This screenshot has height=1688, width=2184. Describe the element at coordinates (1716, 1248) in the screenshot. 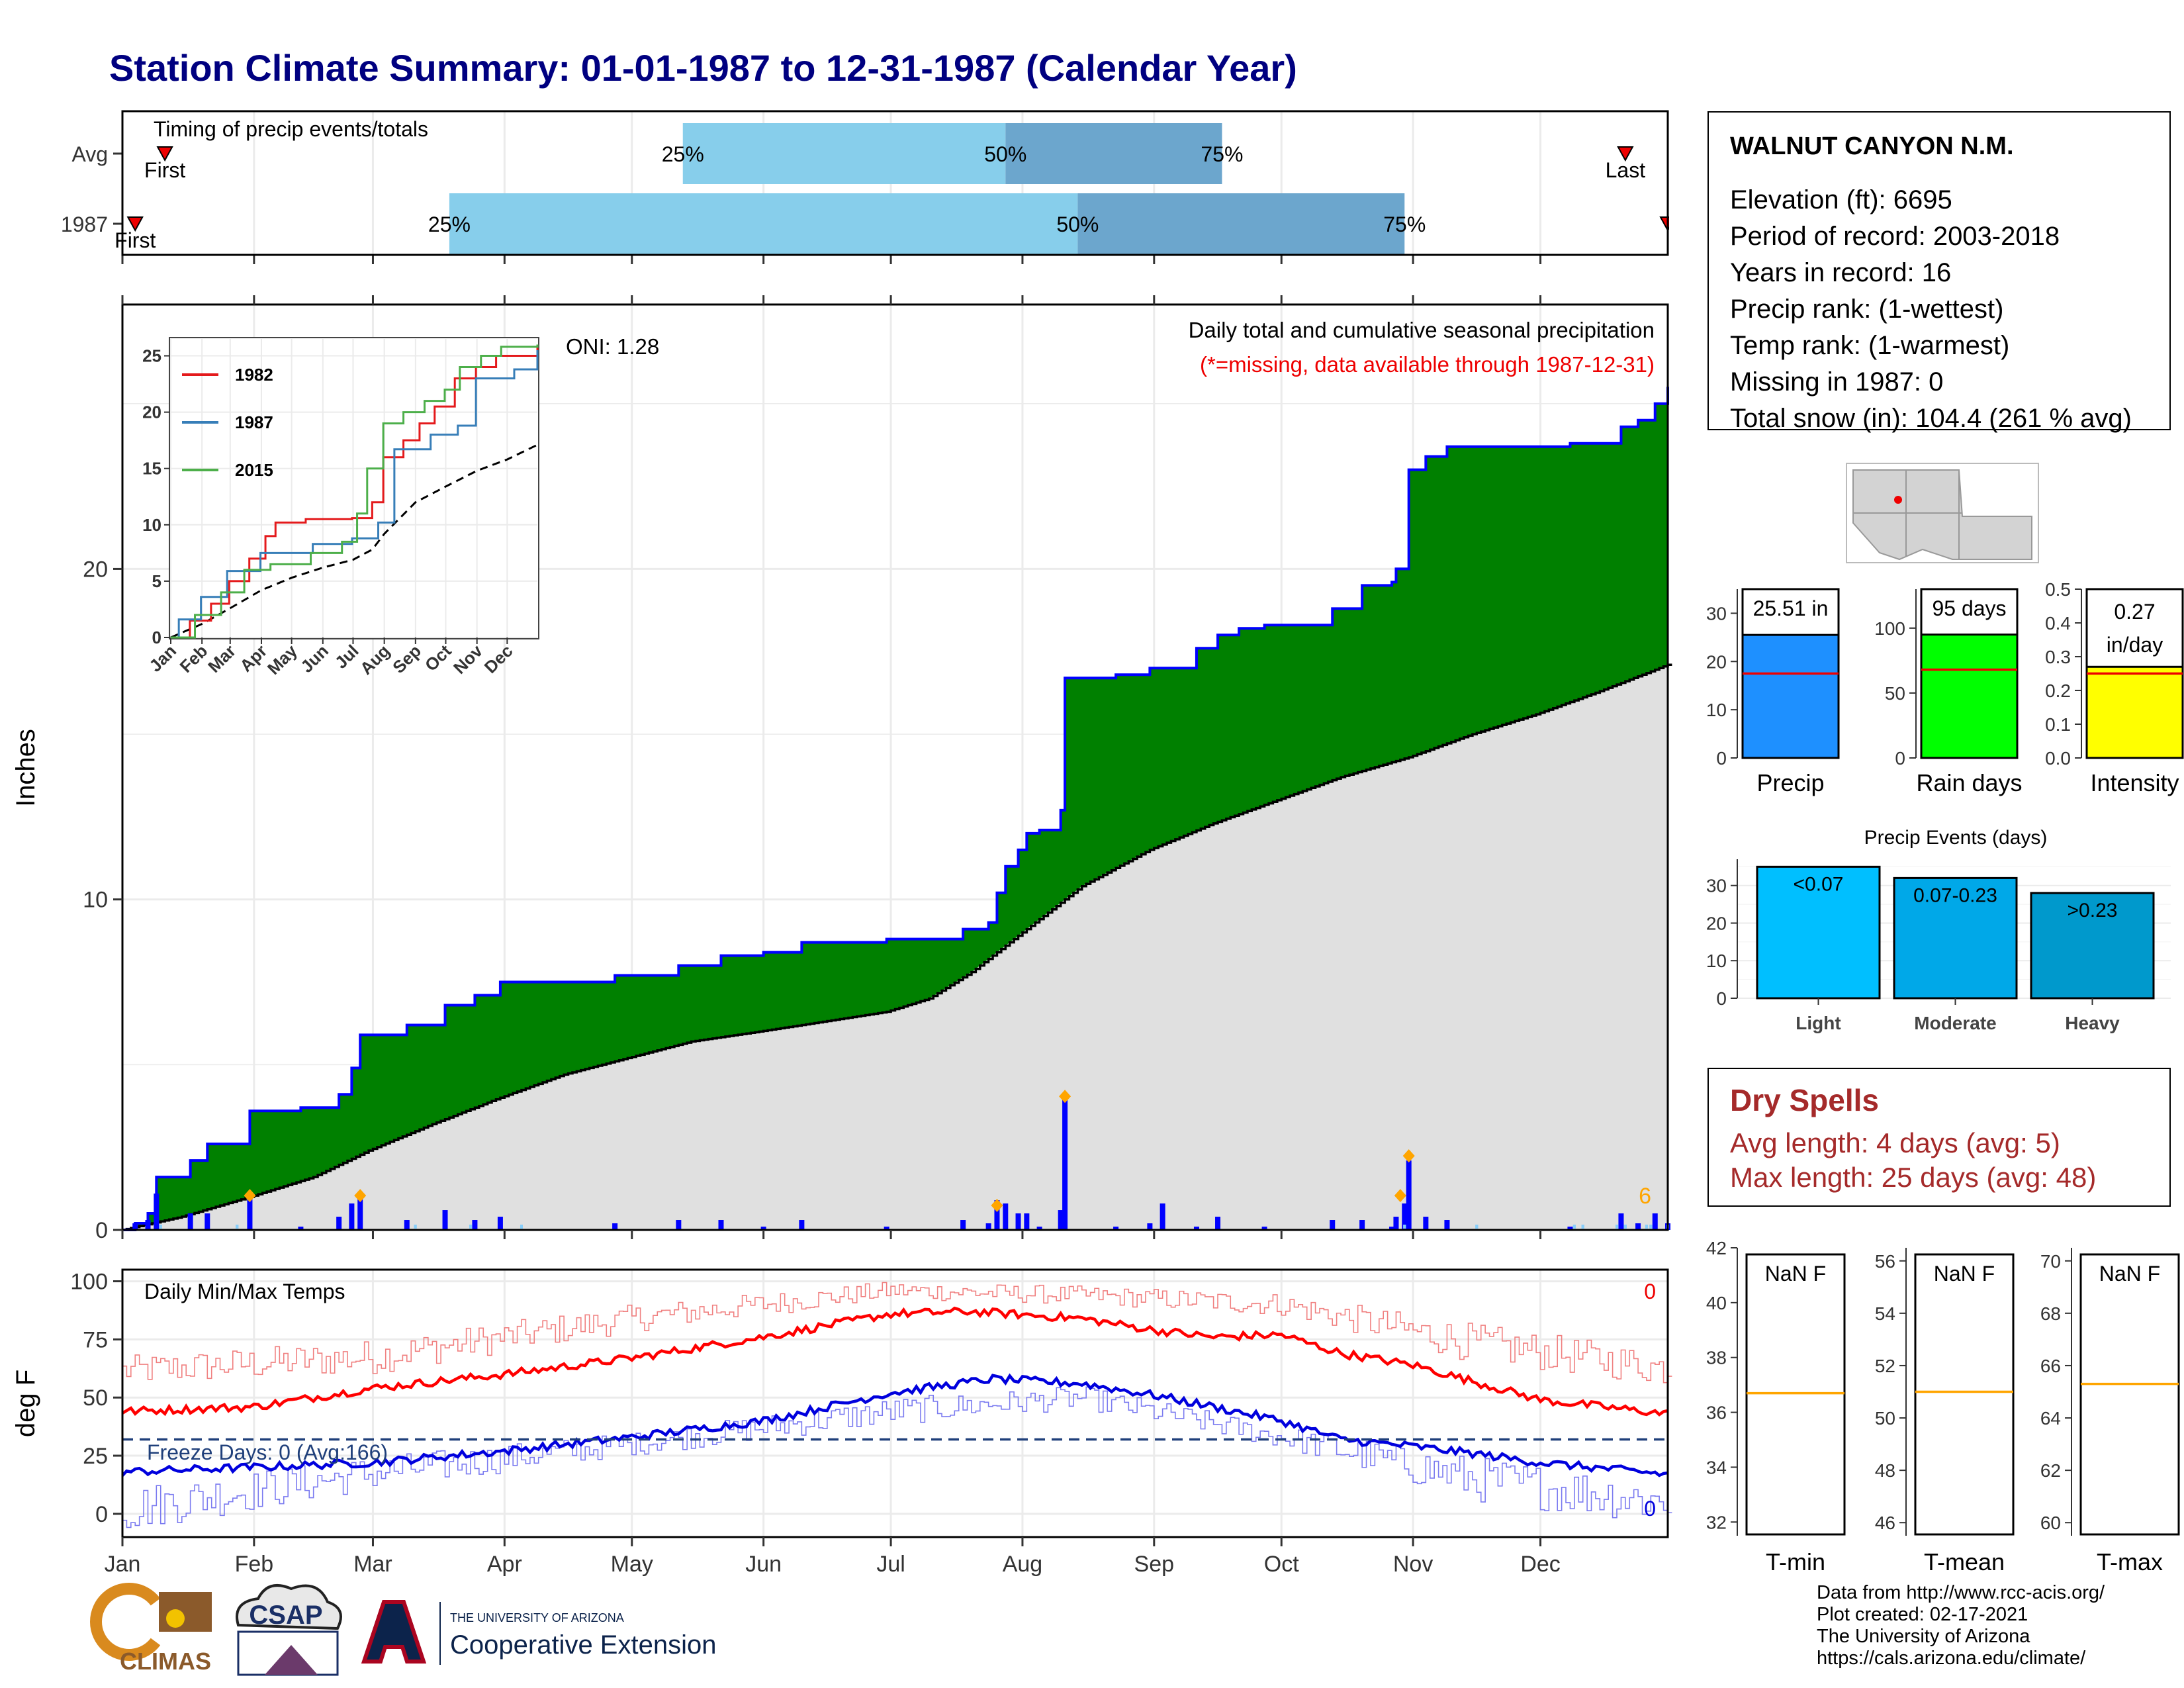

I see `tsum-y-tick-label: 42` at that location.